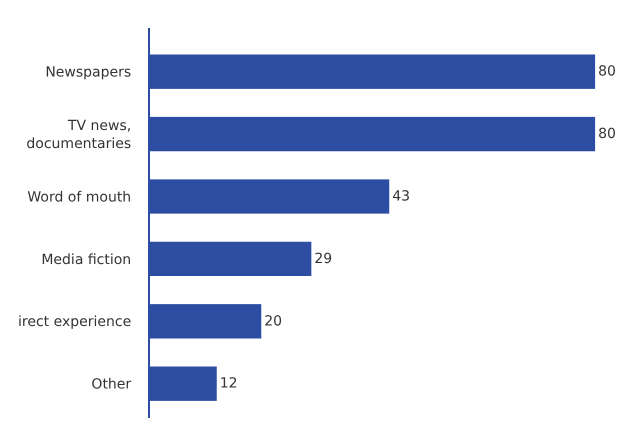  I want to click on y-tick-label: Newspapers, so click(88, 72).